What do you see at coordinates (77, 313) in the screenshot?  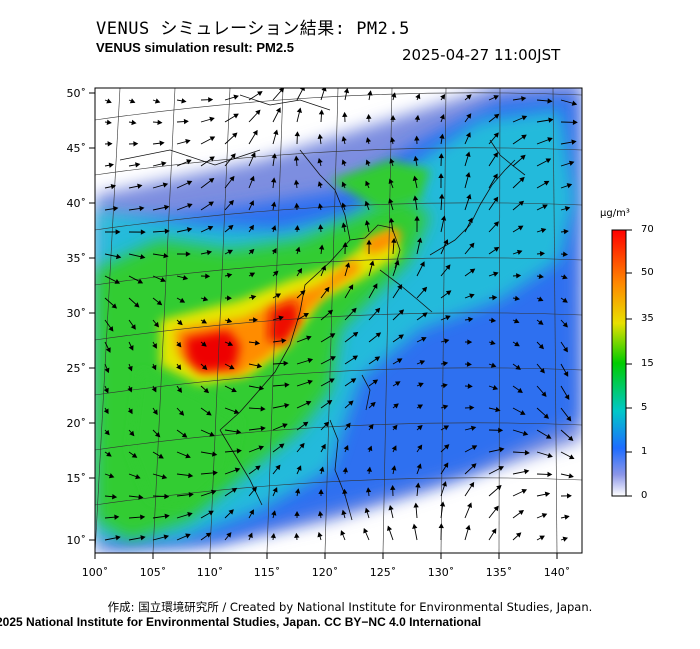 I see `lat-label: 30˚` at bounding box center [77, 313].